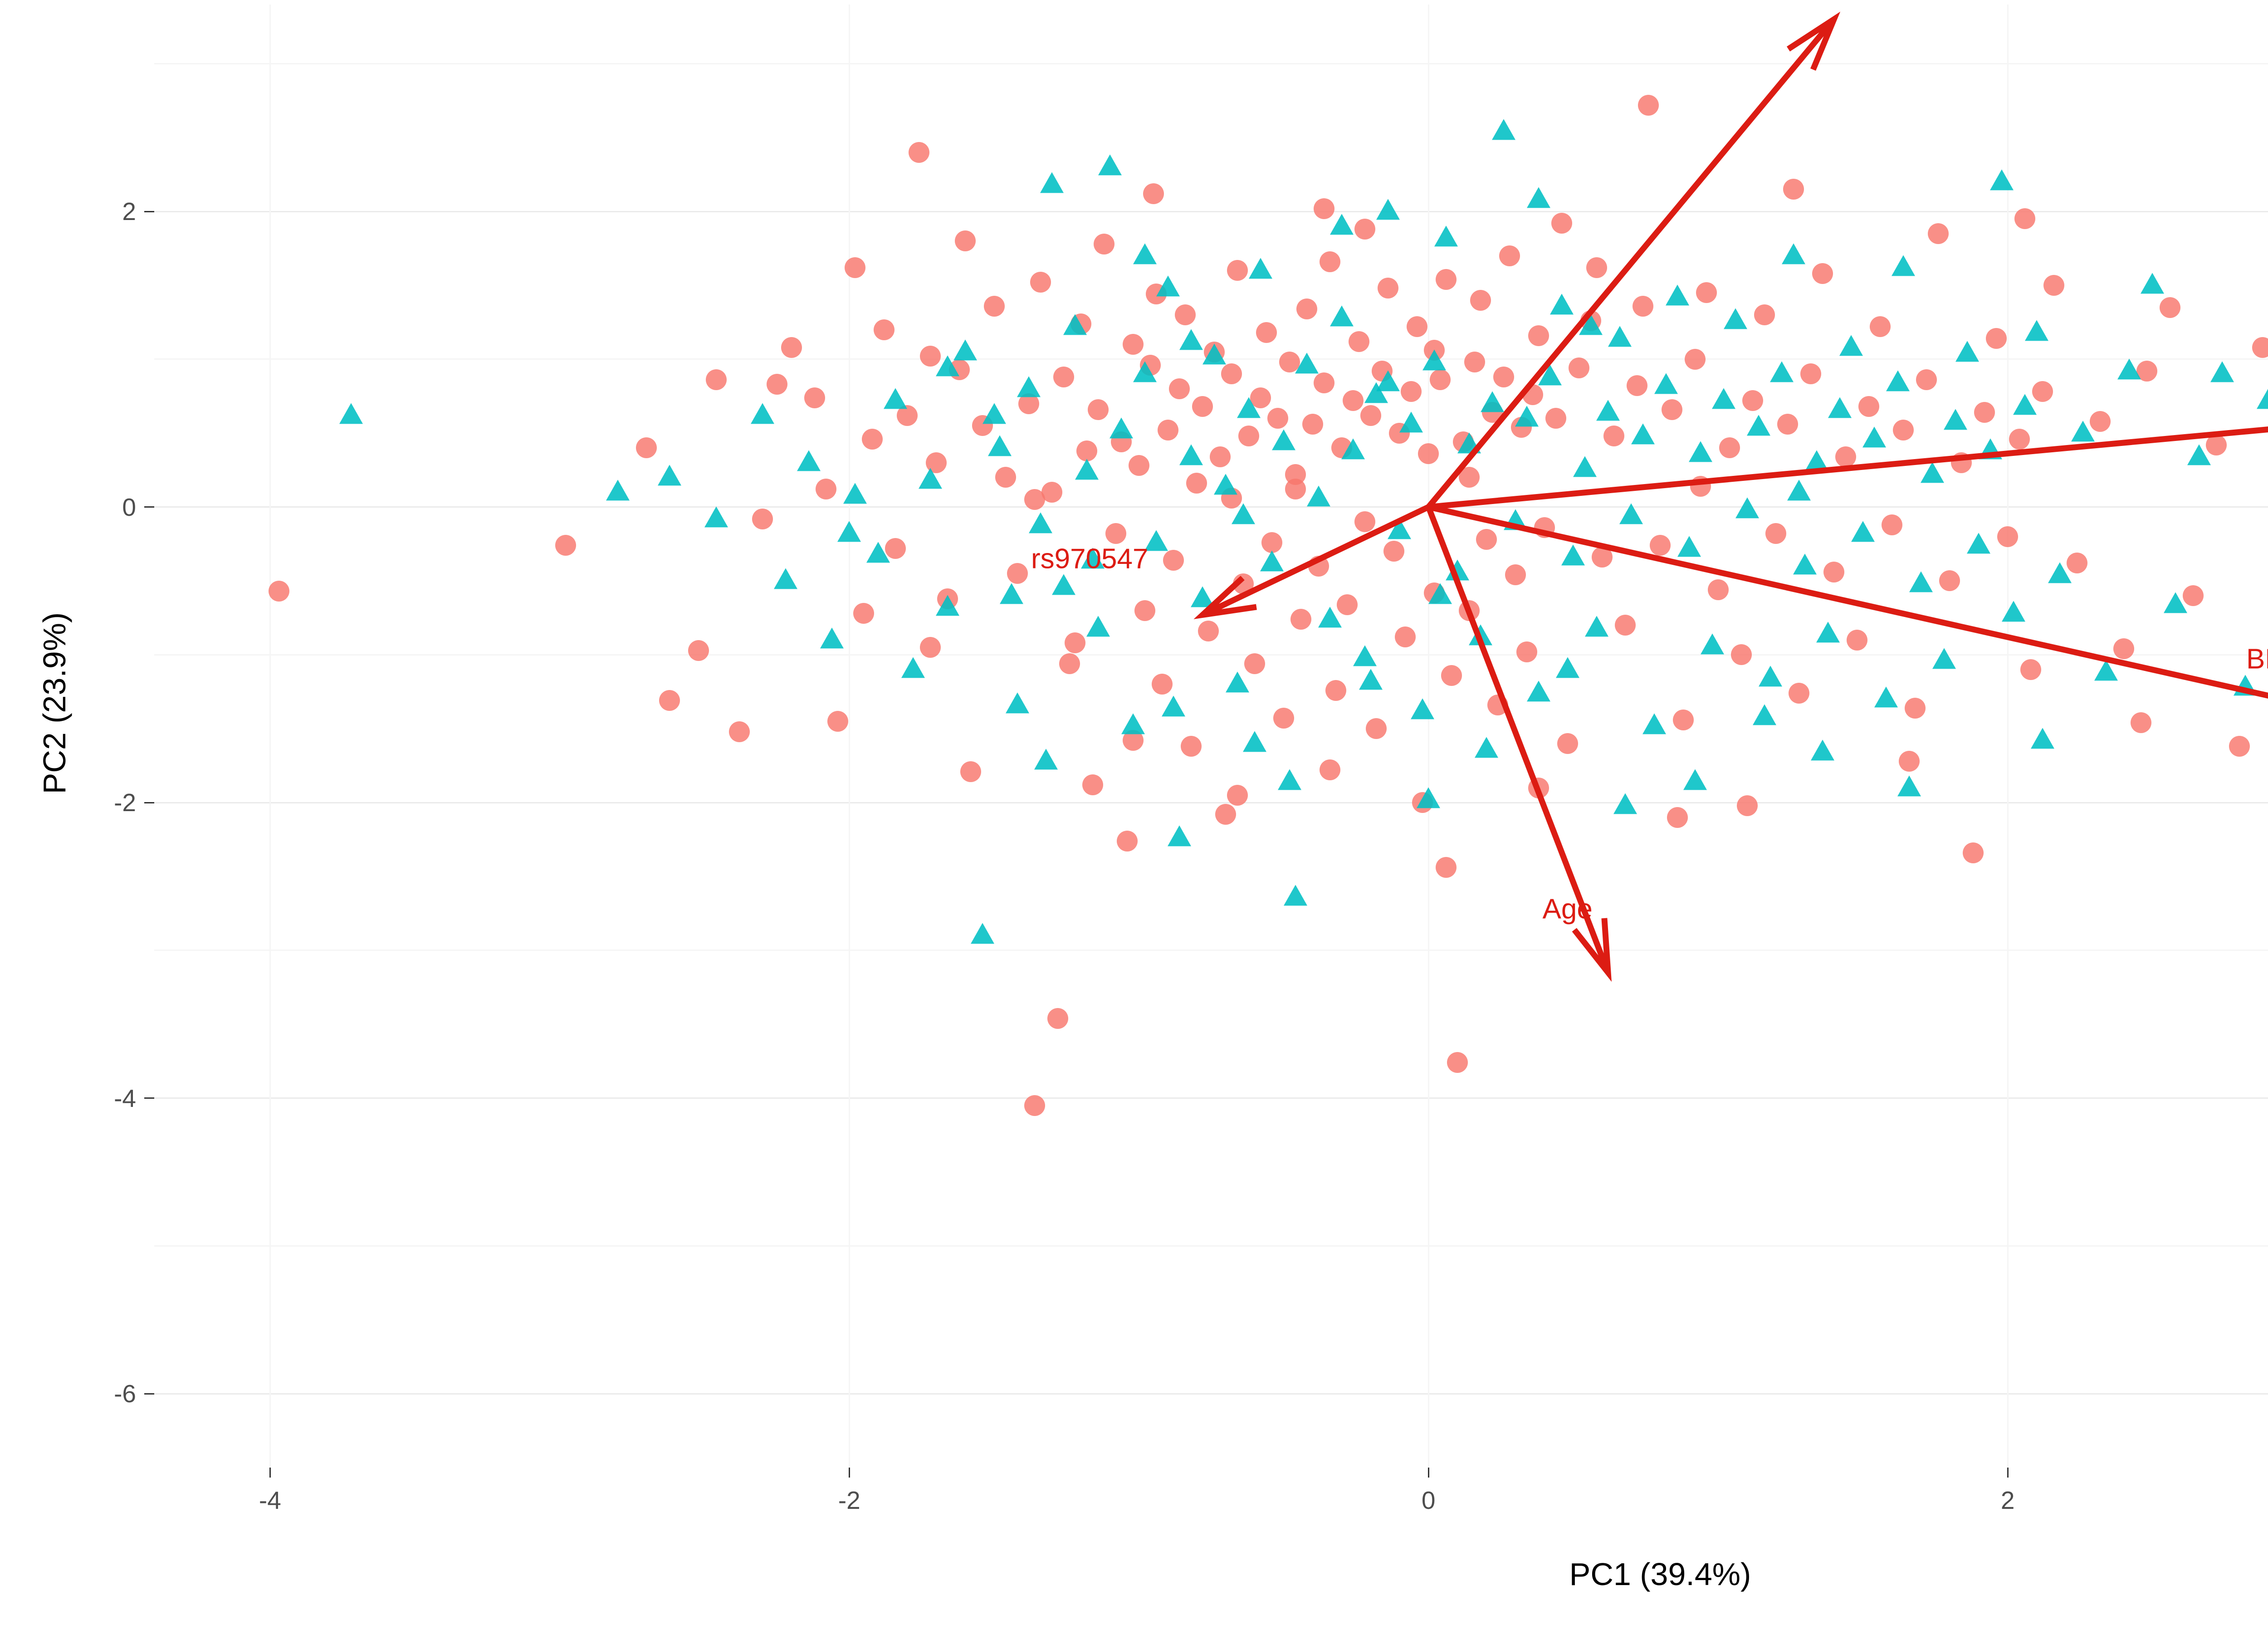  I want to click on gridline-x-minor, so click(849, 736).